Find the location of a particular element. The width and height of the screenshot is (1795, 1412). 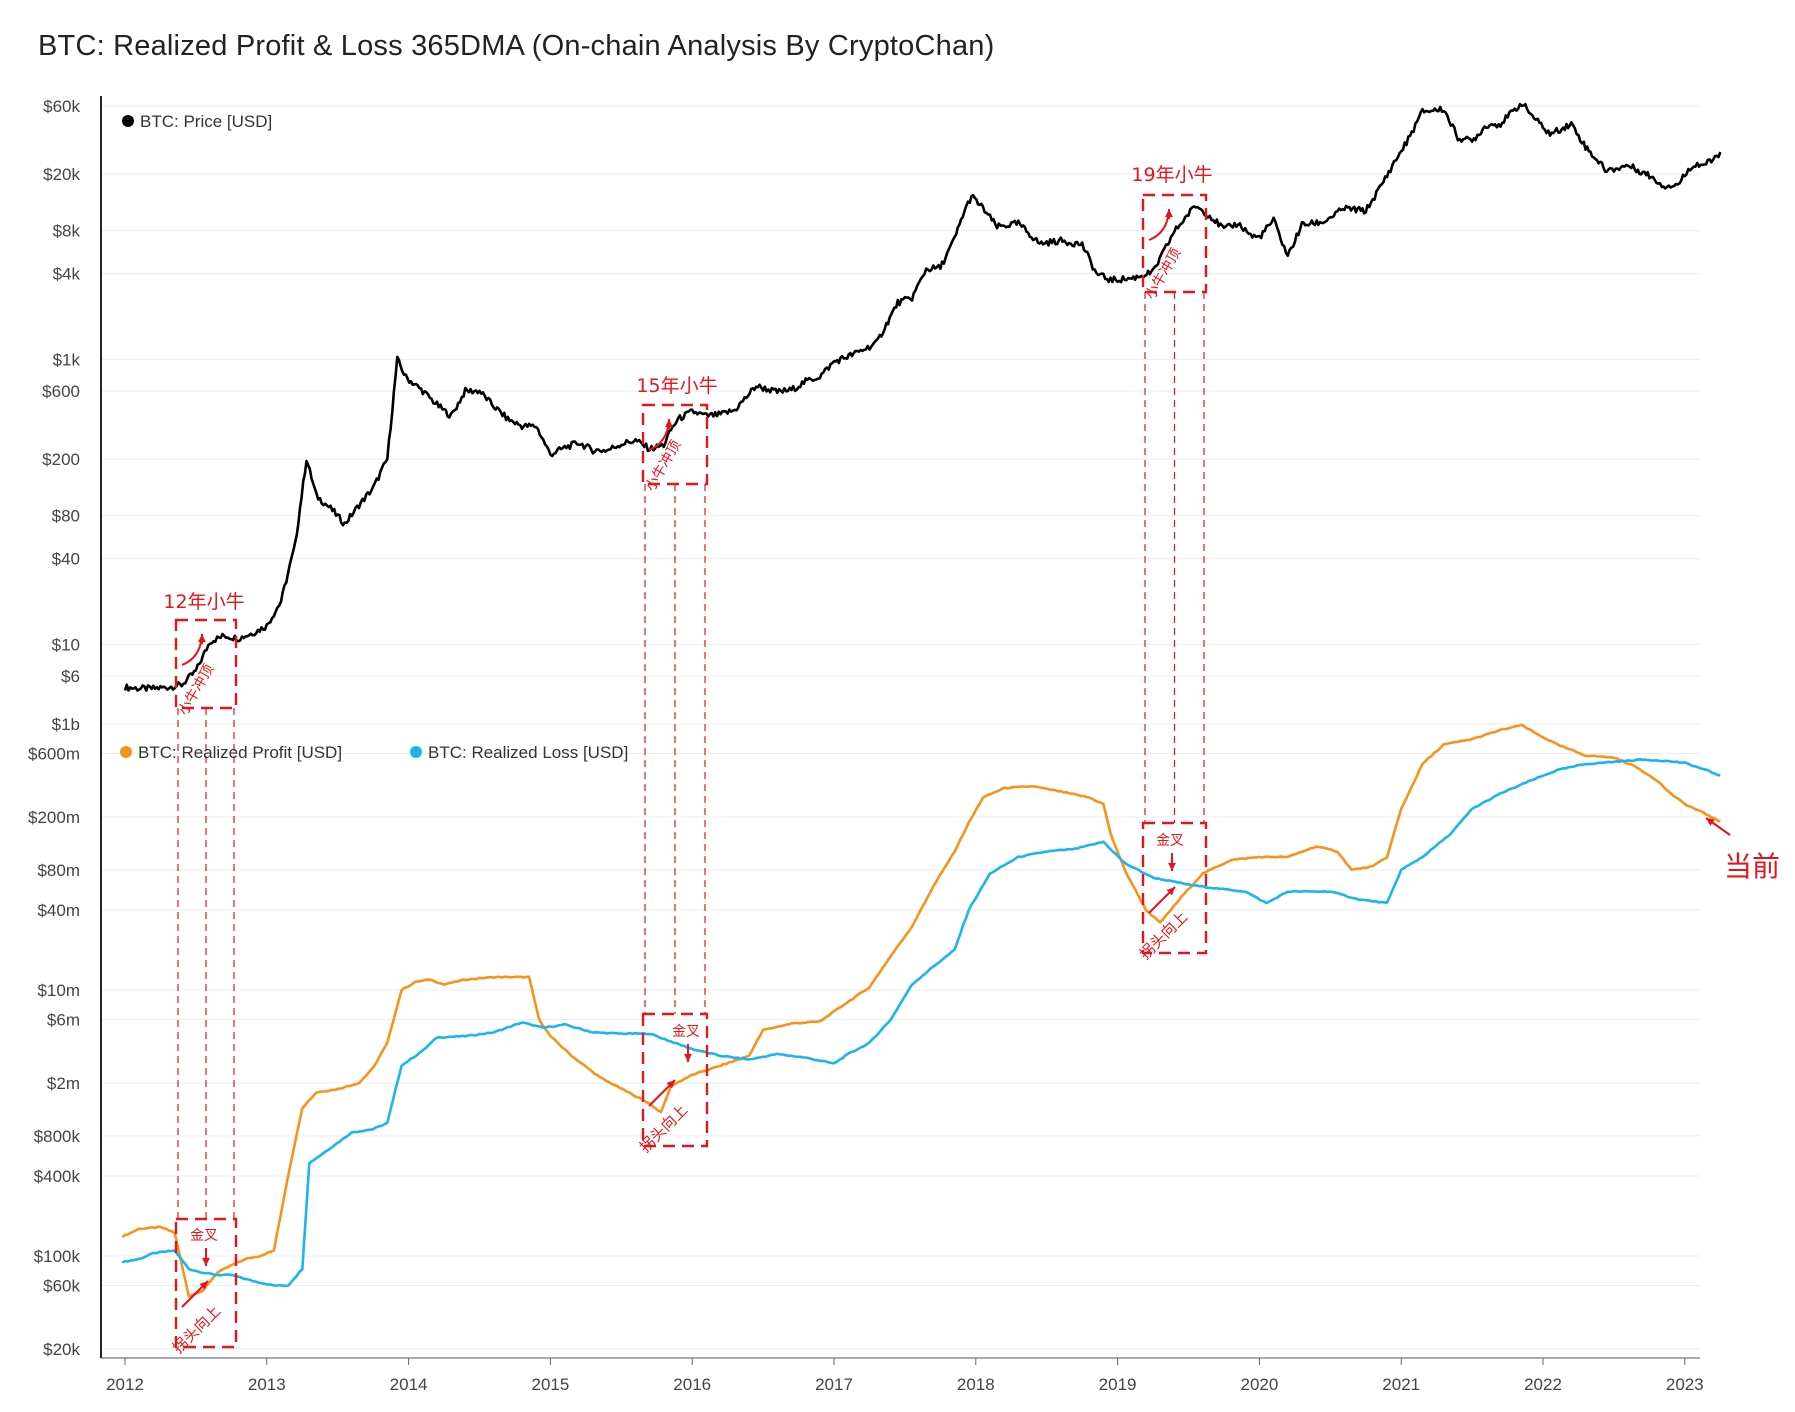

bull-label-0: 12年小牛 is located at coordinates (203, 602).